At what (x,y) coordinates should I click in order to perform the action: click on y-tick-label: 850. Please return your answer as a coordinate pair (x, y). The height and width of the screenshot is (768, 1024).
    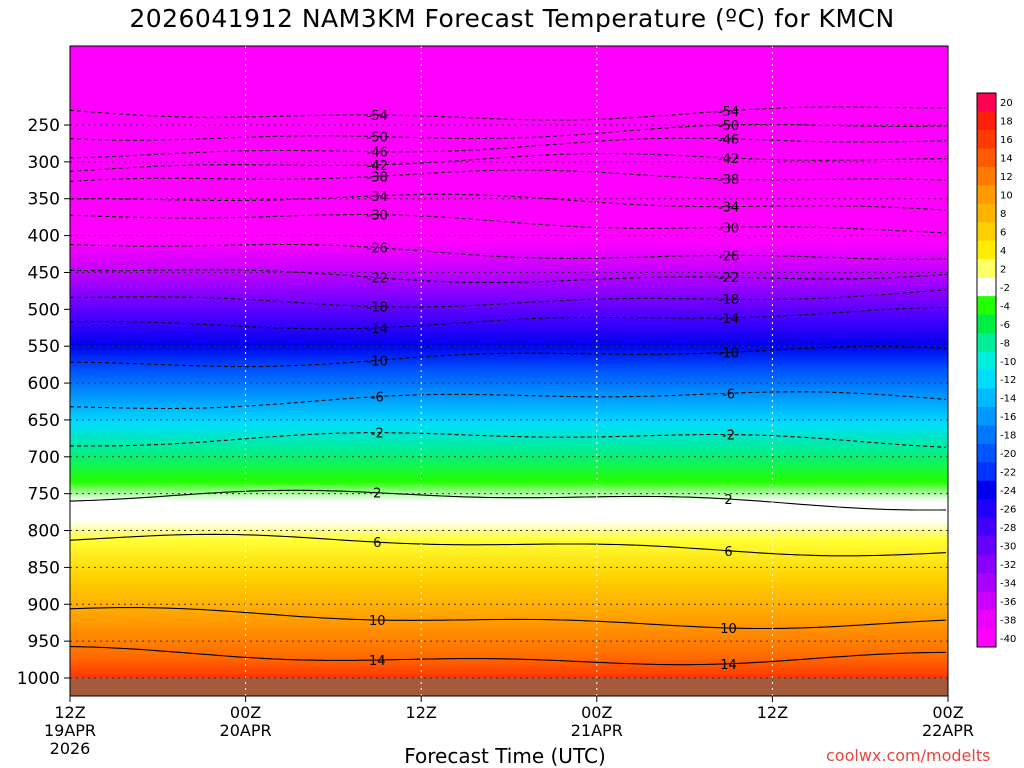
    Looking at the image, I should click on (44, 568).